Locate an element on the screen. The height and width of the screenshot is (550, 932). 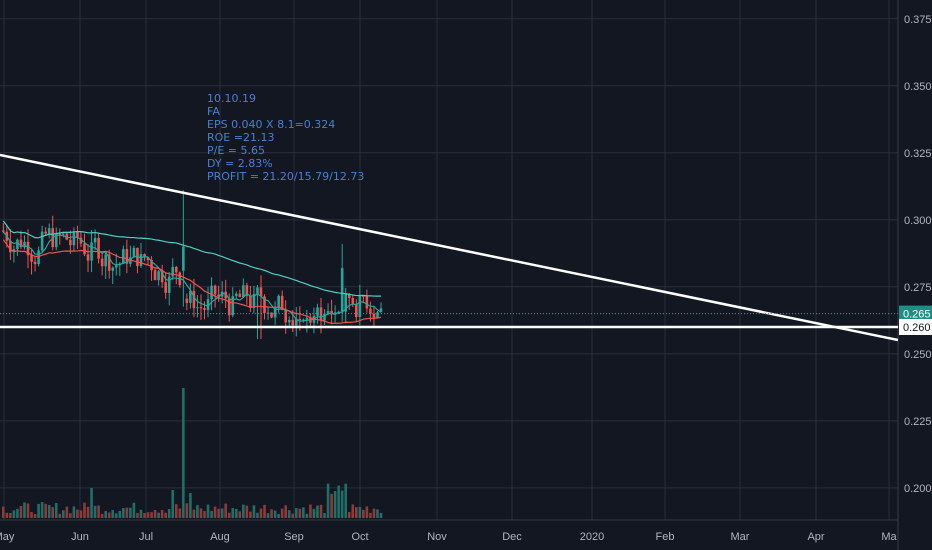
ma-long-line is located at coordinates (192, 258).